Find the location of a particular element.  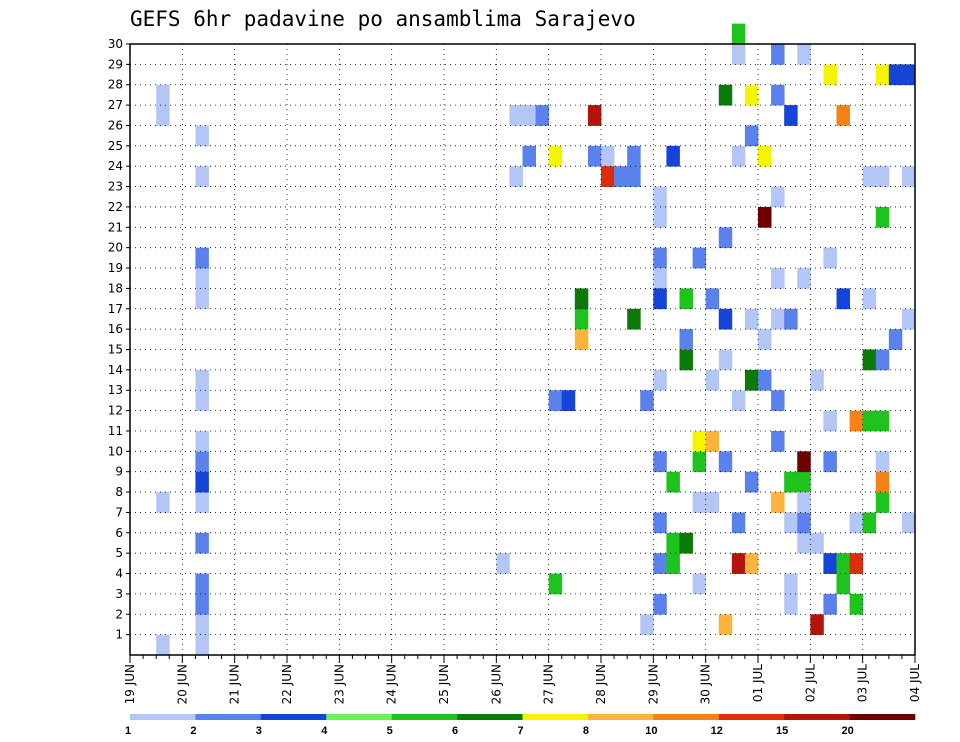

colorbar-label: 8 is located at coordinates (586, 731).